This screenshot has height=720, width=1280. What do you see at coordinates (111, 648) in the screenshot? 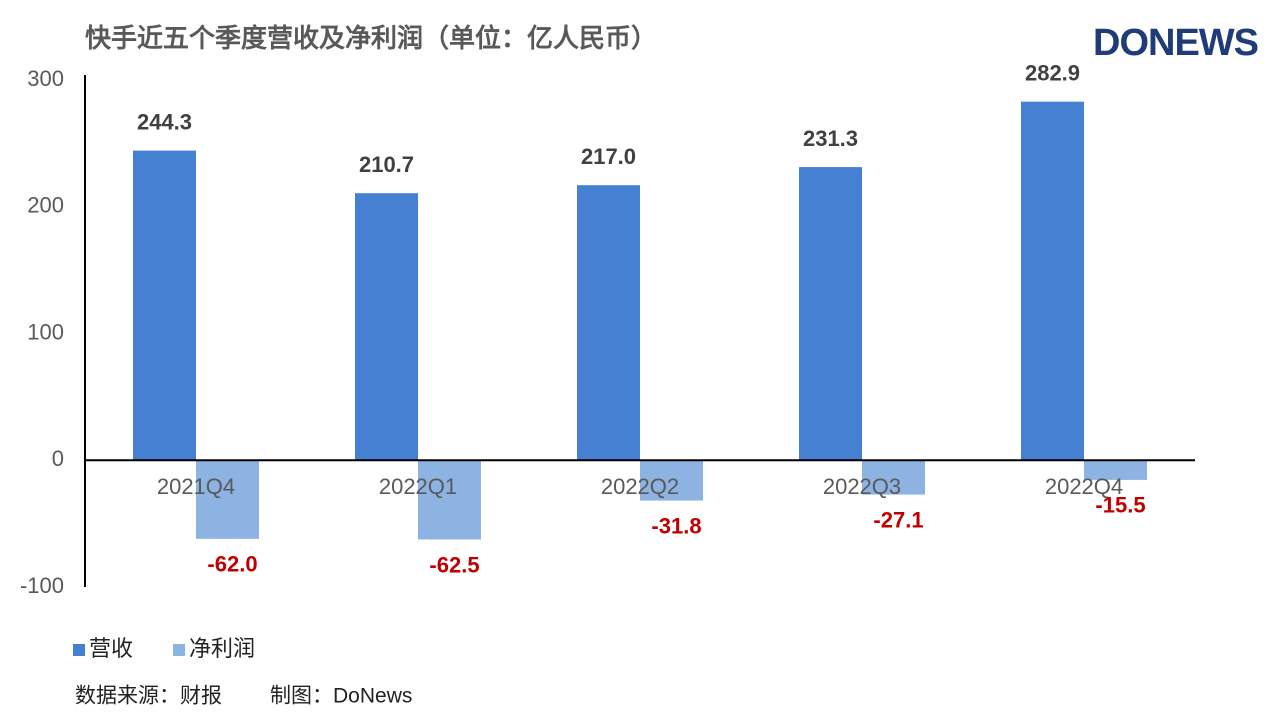
I see `legend-label: 营收` at bounding box center [111, 648].